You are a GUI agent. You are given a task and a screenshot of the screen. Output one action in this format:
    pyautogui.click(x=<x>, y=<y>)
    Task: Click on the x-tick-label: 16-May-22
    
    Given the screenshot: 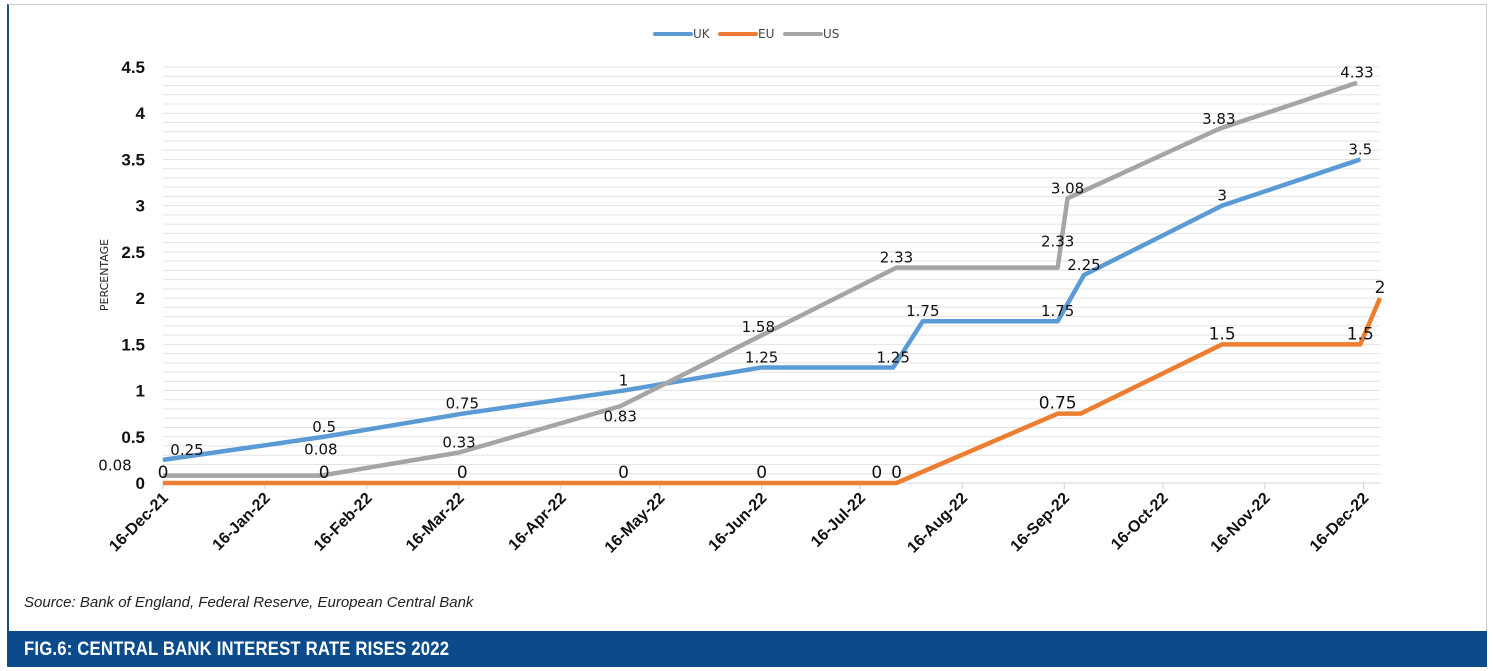 What is the action you would take?
    pyautogui.click(x=635, y=523)
    